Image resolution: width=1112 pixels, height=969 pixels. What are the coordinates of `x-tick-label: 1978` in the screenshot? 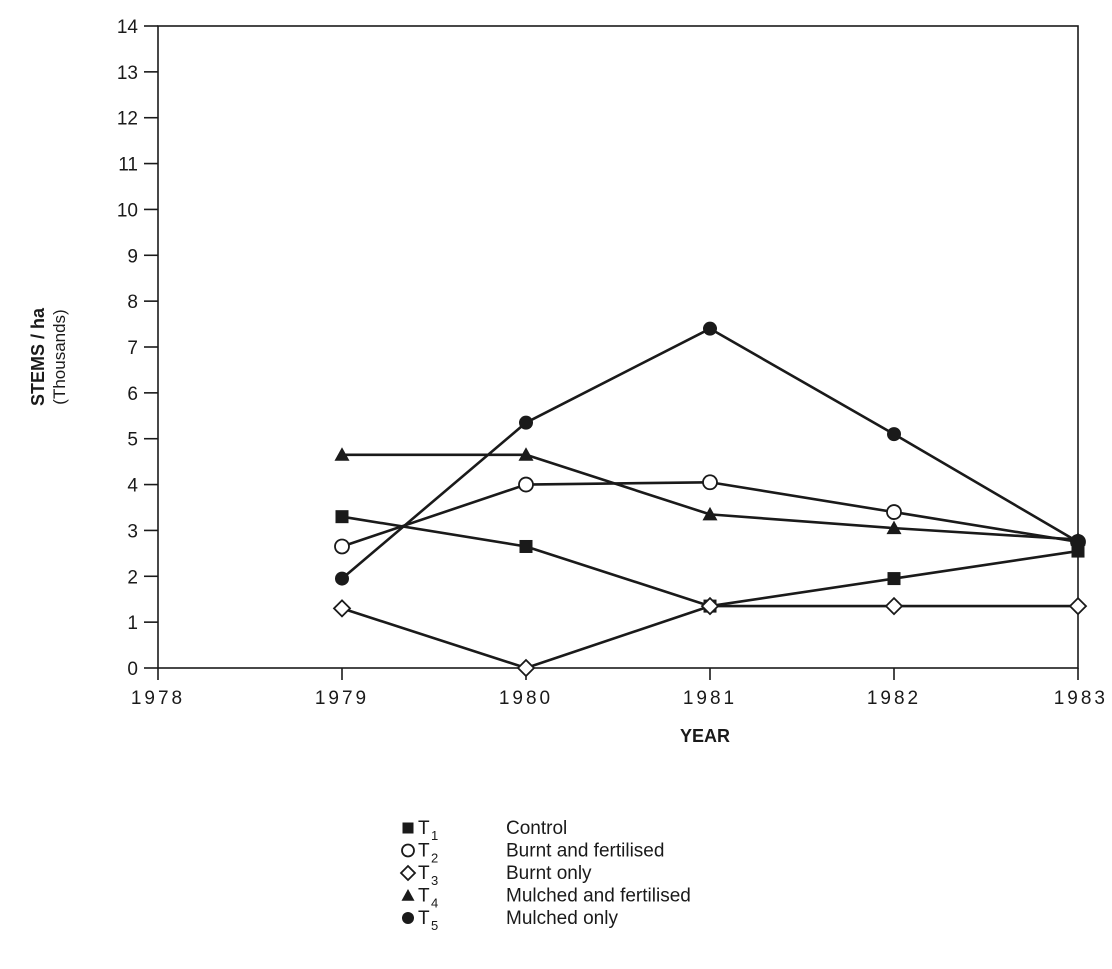 It's located at (158, 698).